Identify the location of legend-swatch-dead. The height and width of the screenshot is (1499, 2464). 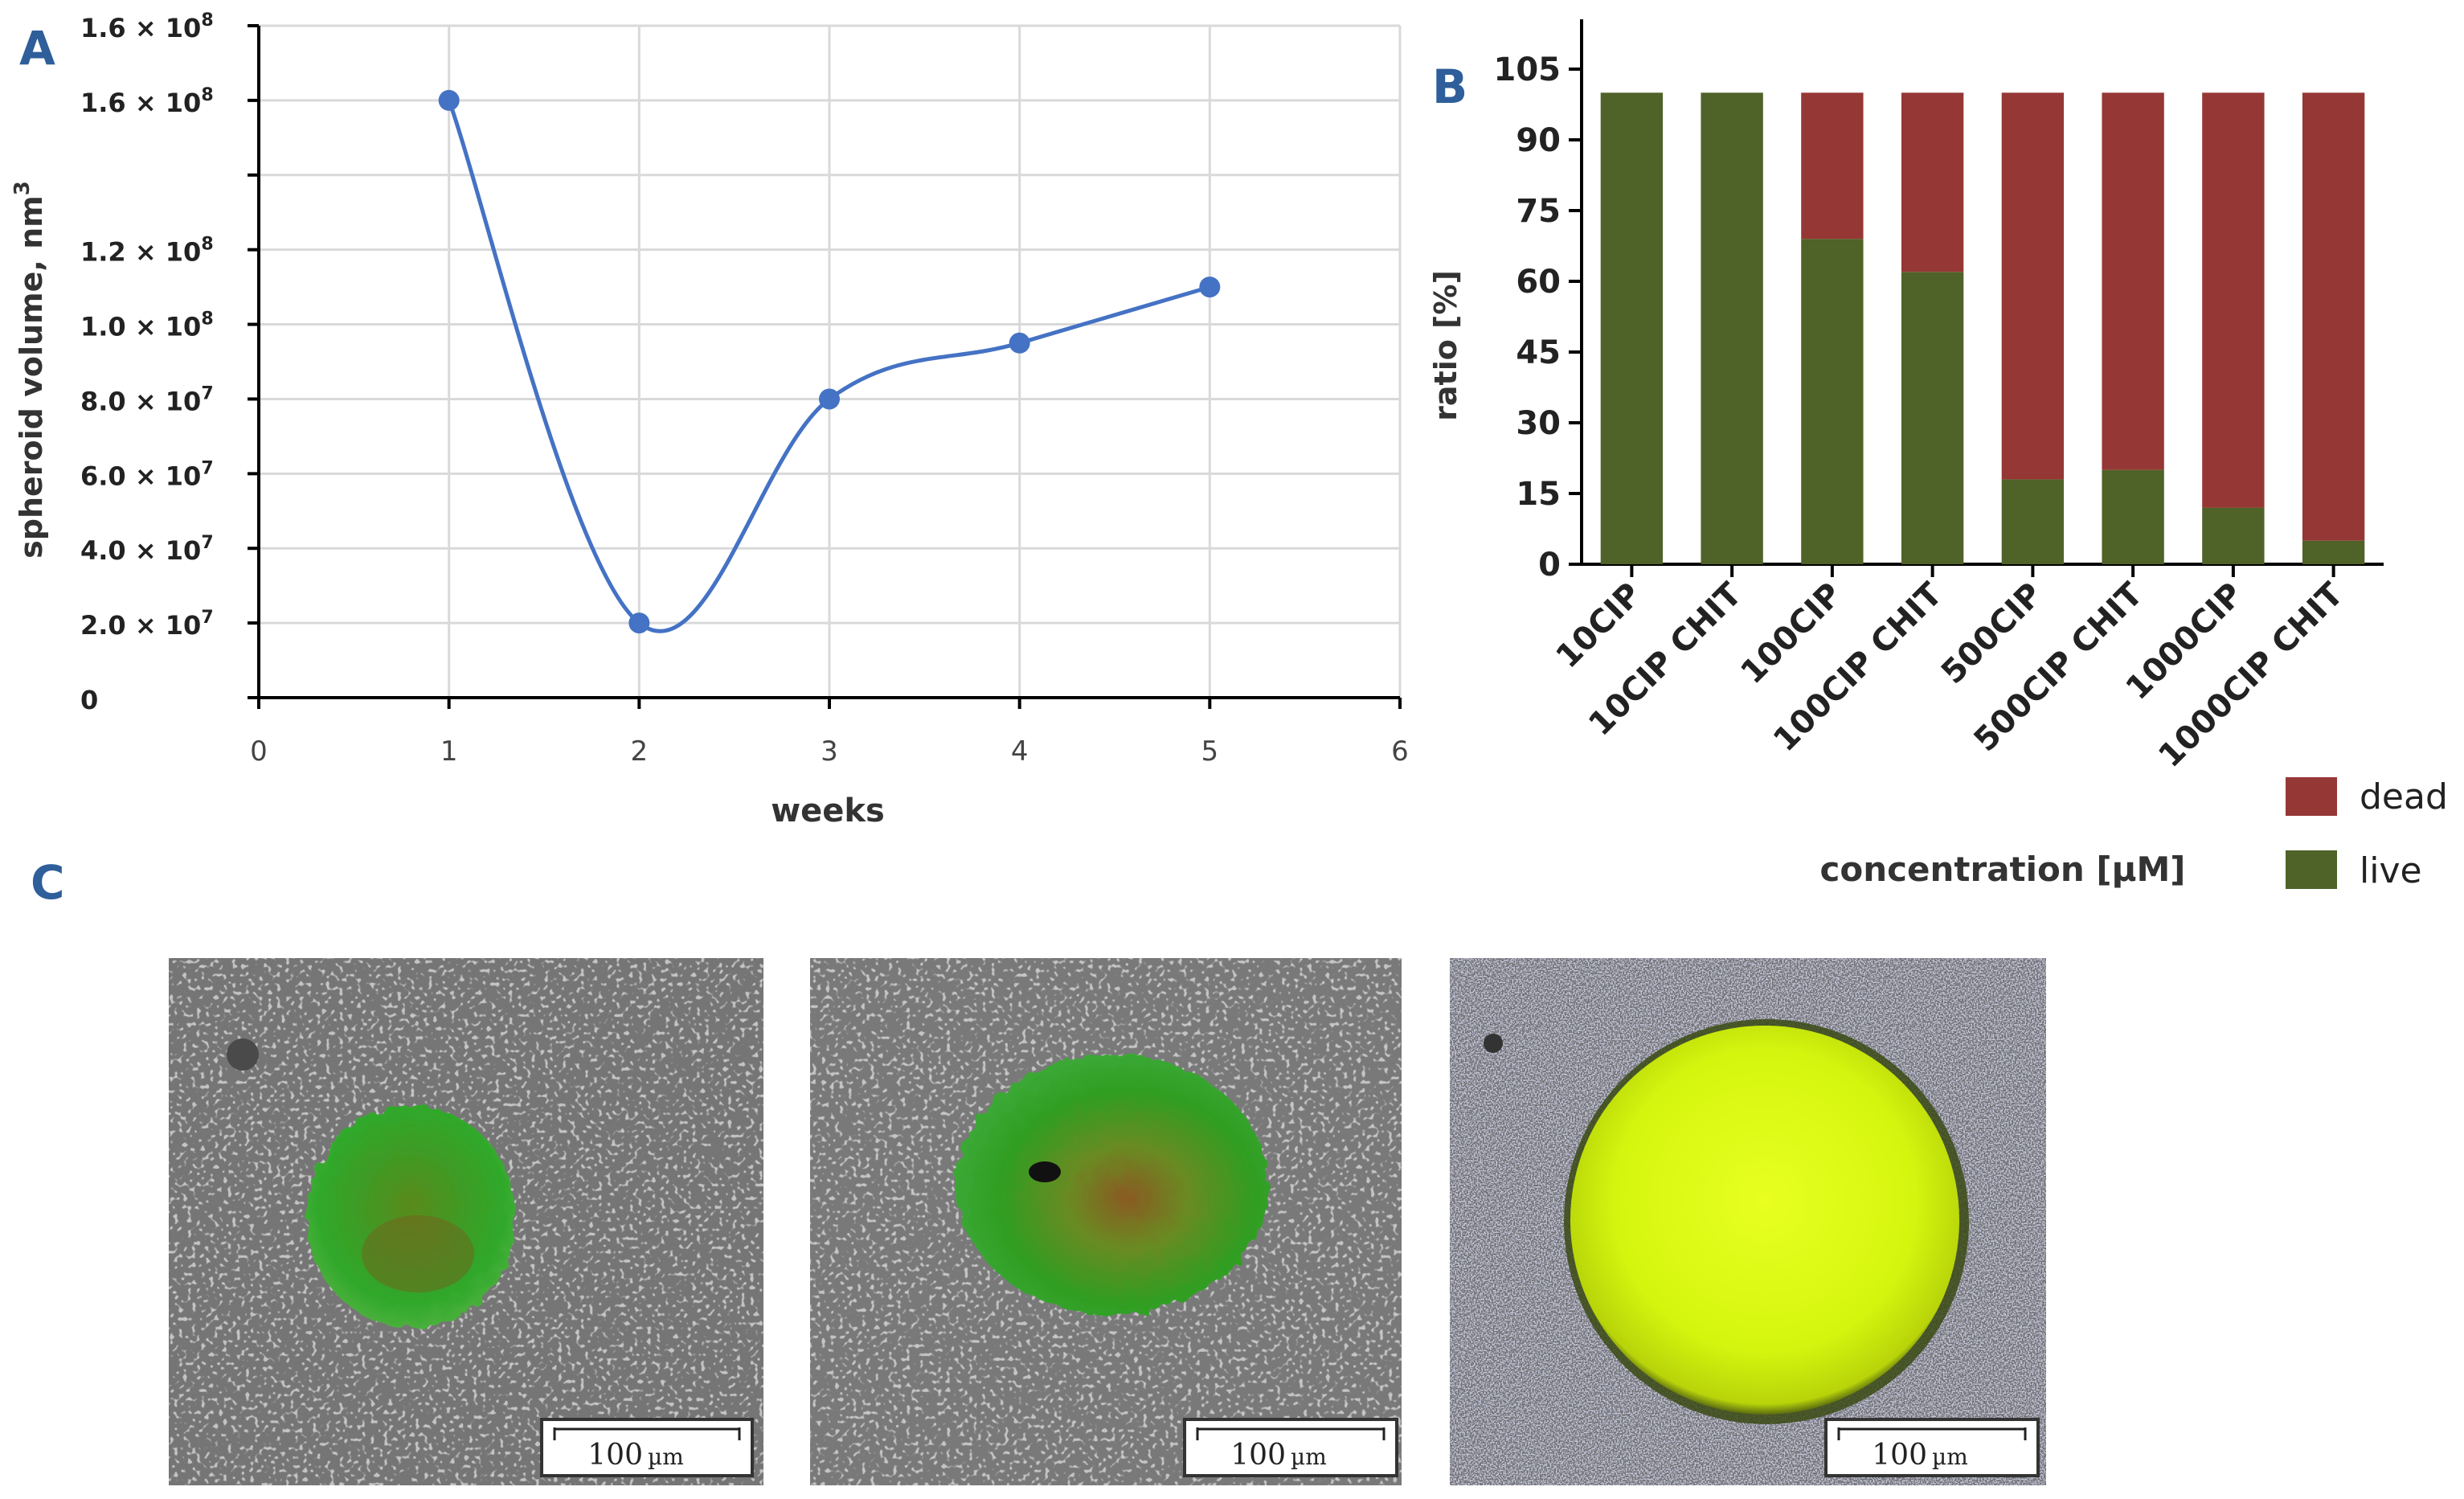
(2311, 796).